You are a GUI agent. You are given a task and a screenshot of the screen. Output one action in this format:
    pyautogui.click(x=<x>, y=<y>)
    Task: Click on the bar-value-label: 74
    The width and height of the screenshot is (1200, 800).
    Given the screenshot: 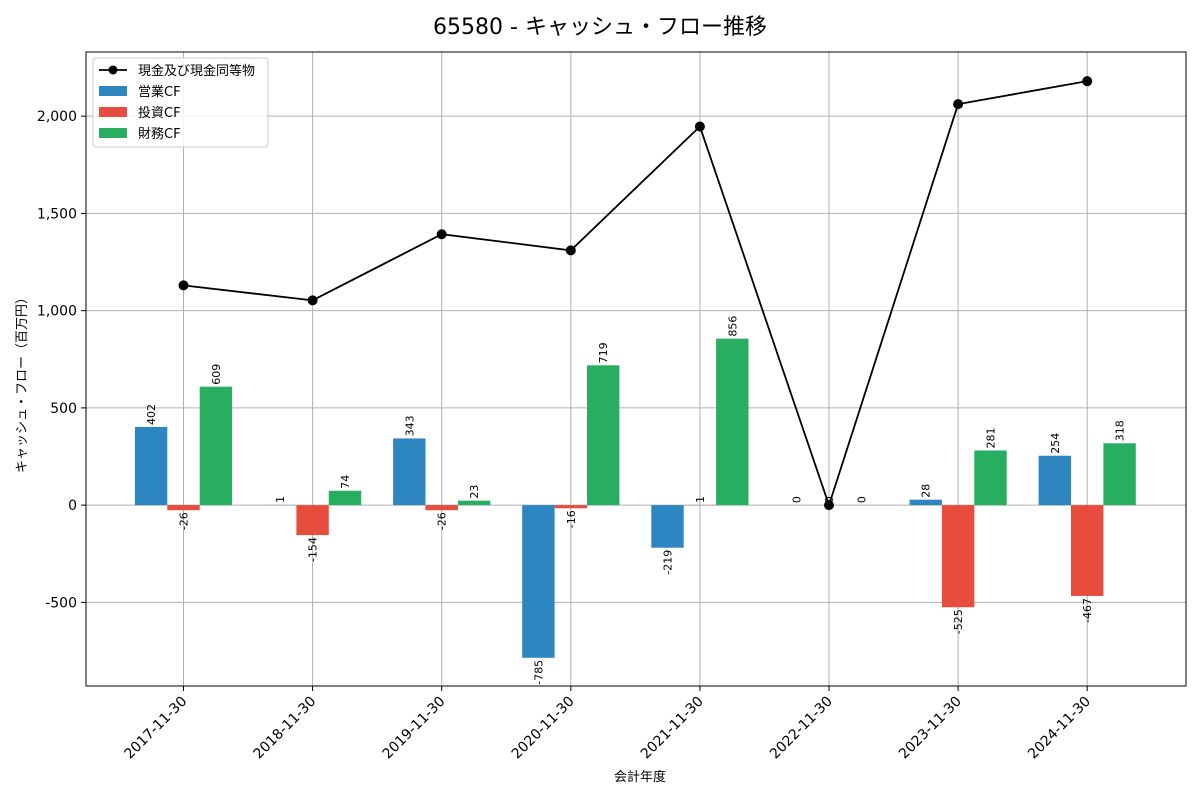 What is the action you would take?
    pyautogui.click(x=345, y=482)
    